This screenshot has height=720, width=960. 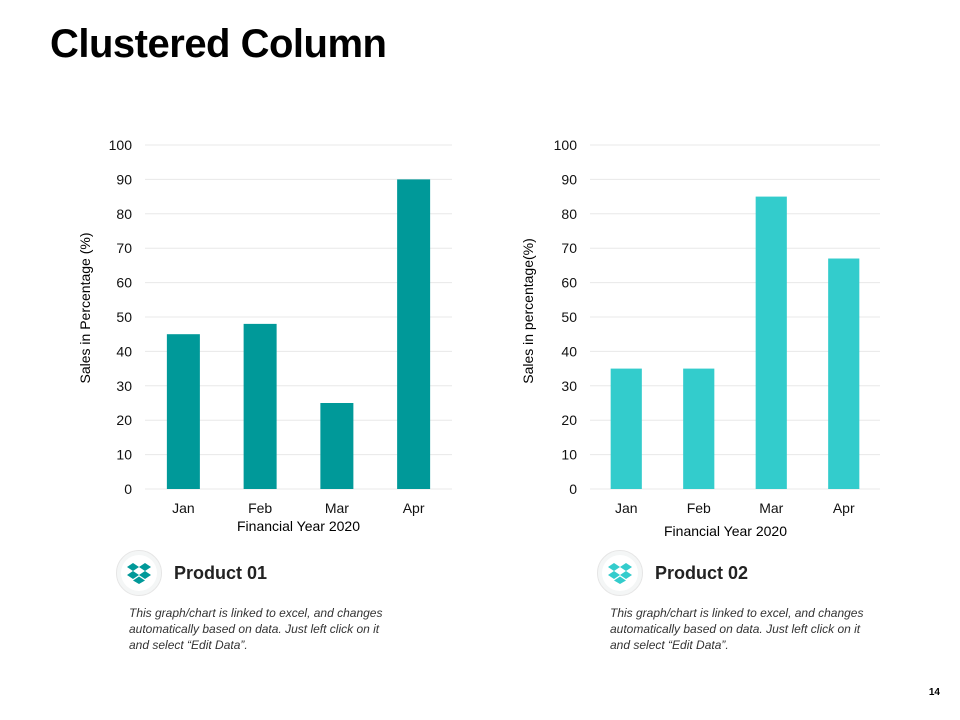 I want to click on page-number: 14, so click(x=934, y=692).